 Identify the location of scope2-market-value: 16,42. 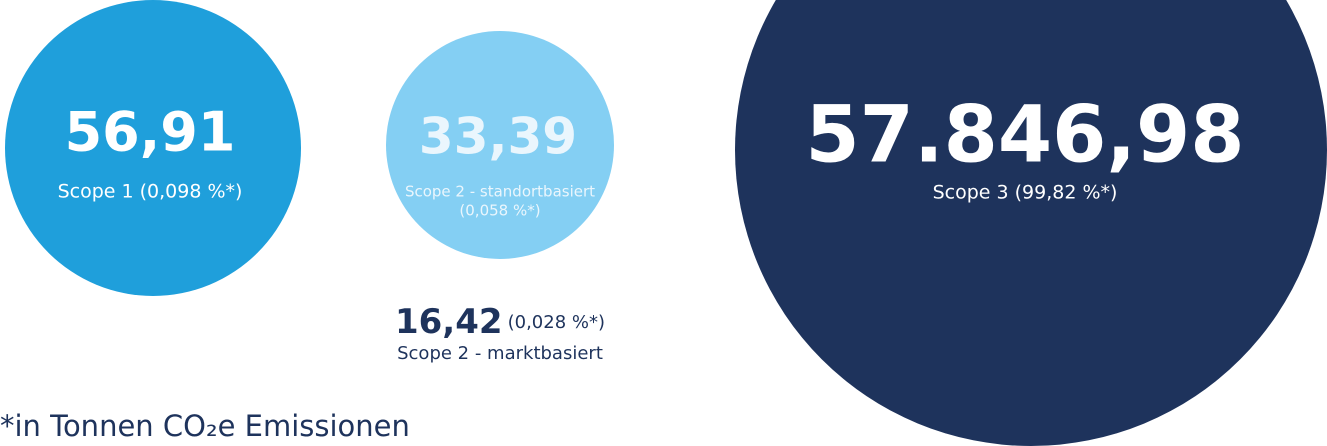
(449, 322).